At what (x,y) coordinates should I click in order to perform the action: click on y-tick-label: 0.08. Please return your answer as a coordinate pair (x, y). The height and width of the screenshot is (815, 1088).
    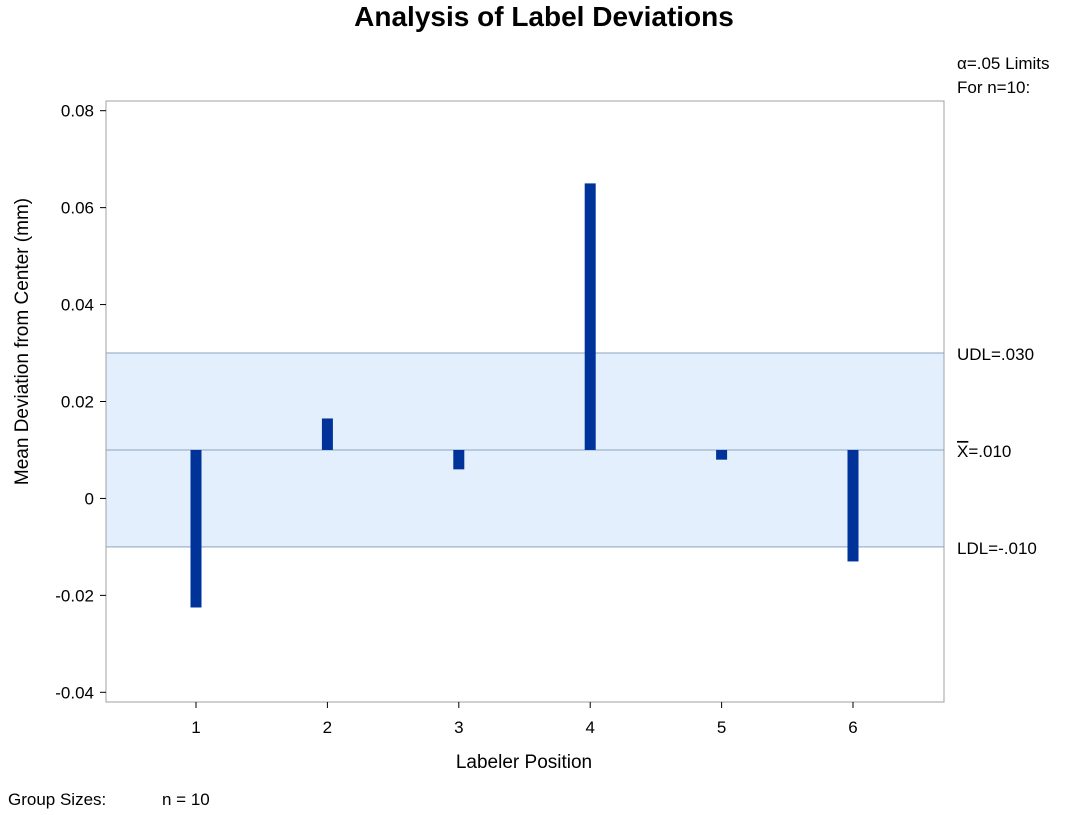
    Looking at the image, I should click on (77, 111).